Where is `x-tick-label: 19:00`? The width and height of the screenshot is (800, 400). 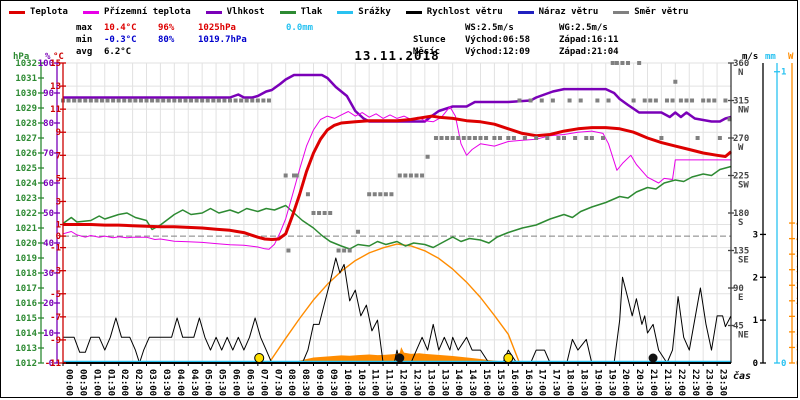 x-tick-label: 19:00 is located at coordinates (597, 382).